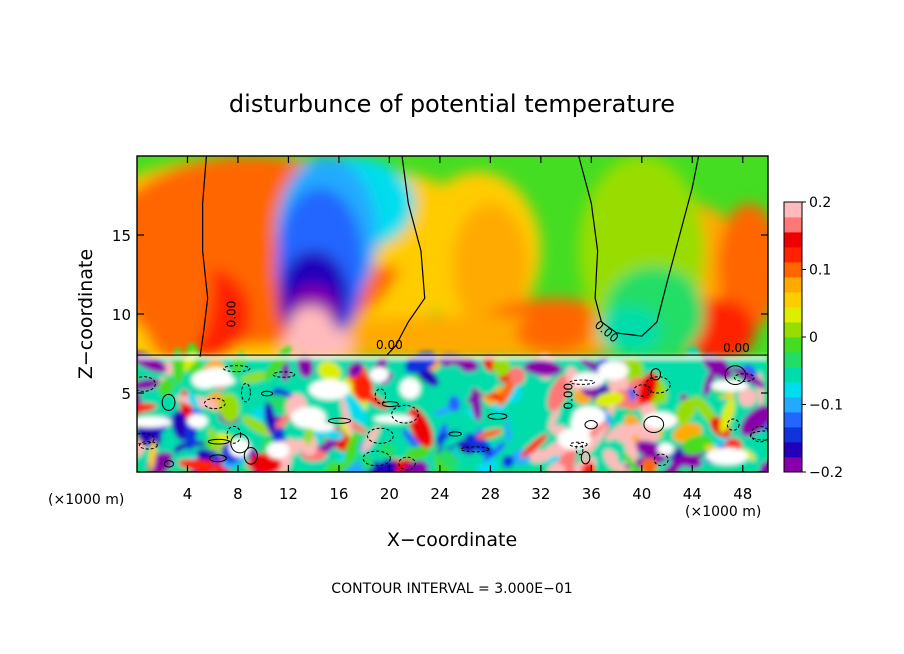  I want to click on colorbar: 0.2 0.1 0 −0.1 −0.2, so click(813, 338).